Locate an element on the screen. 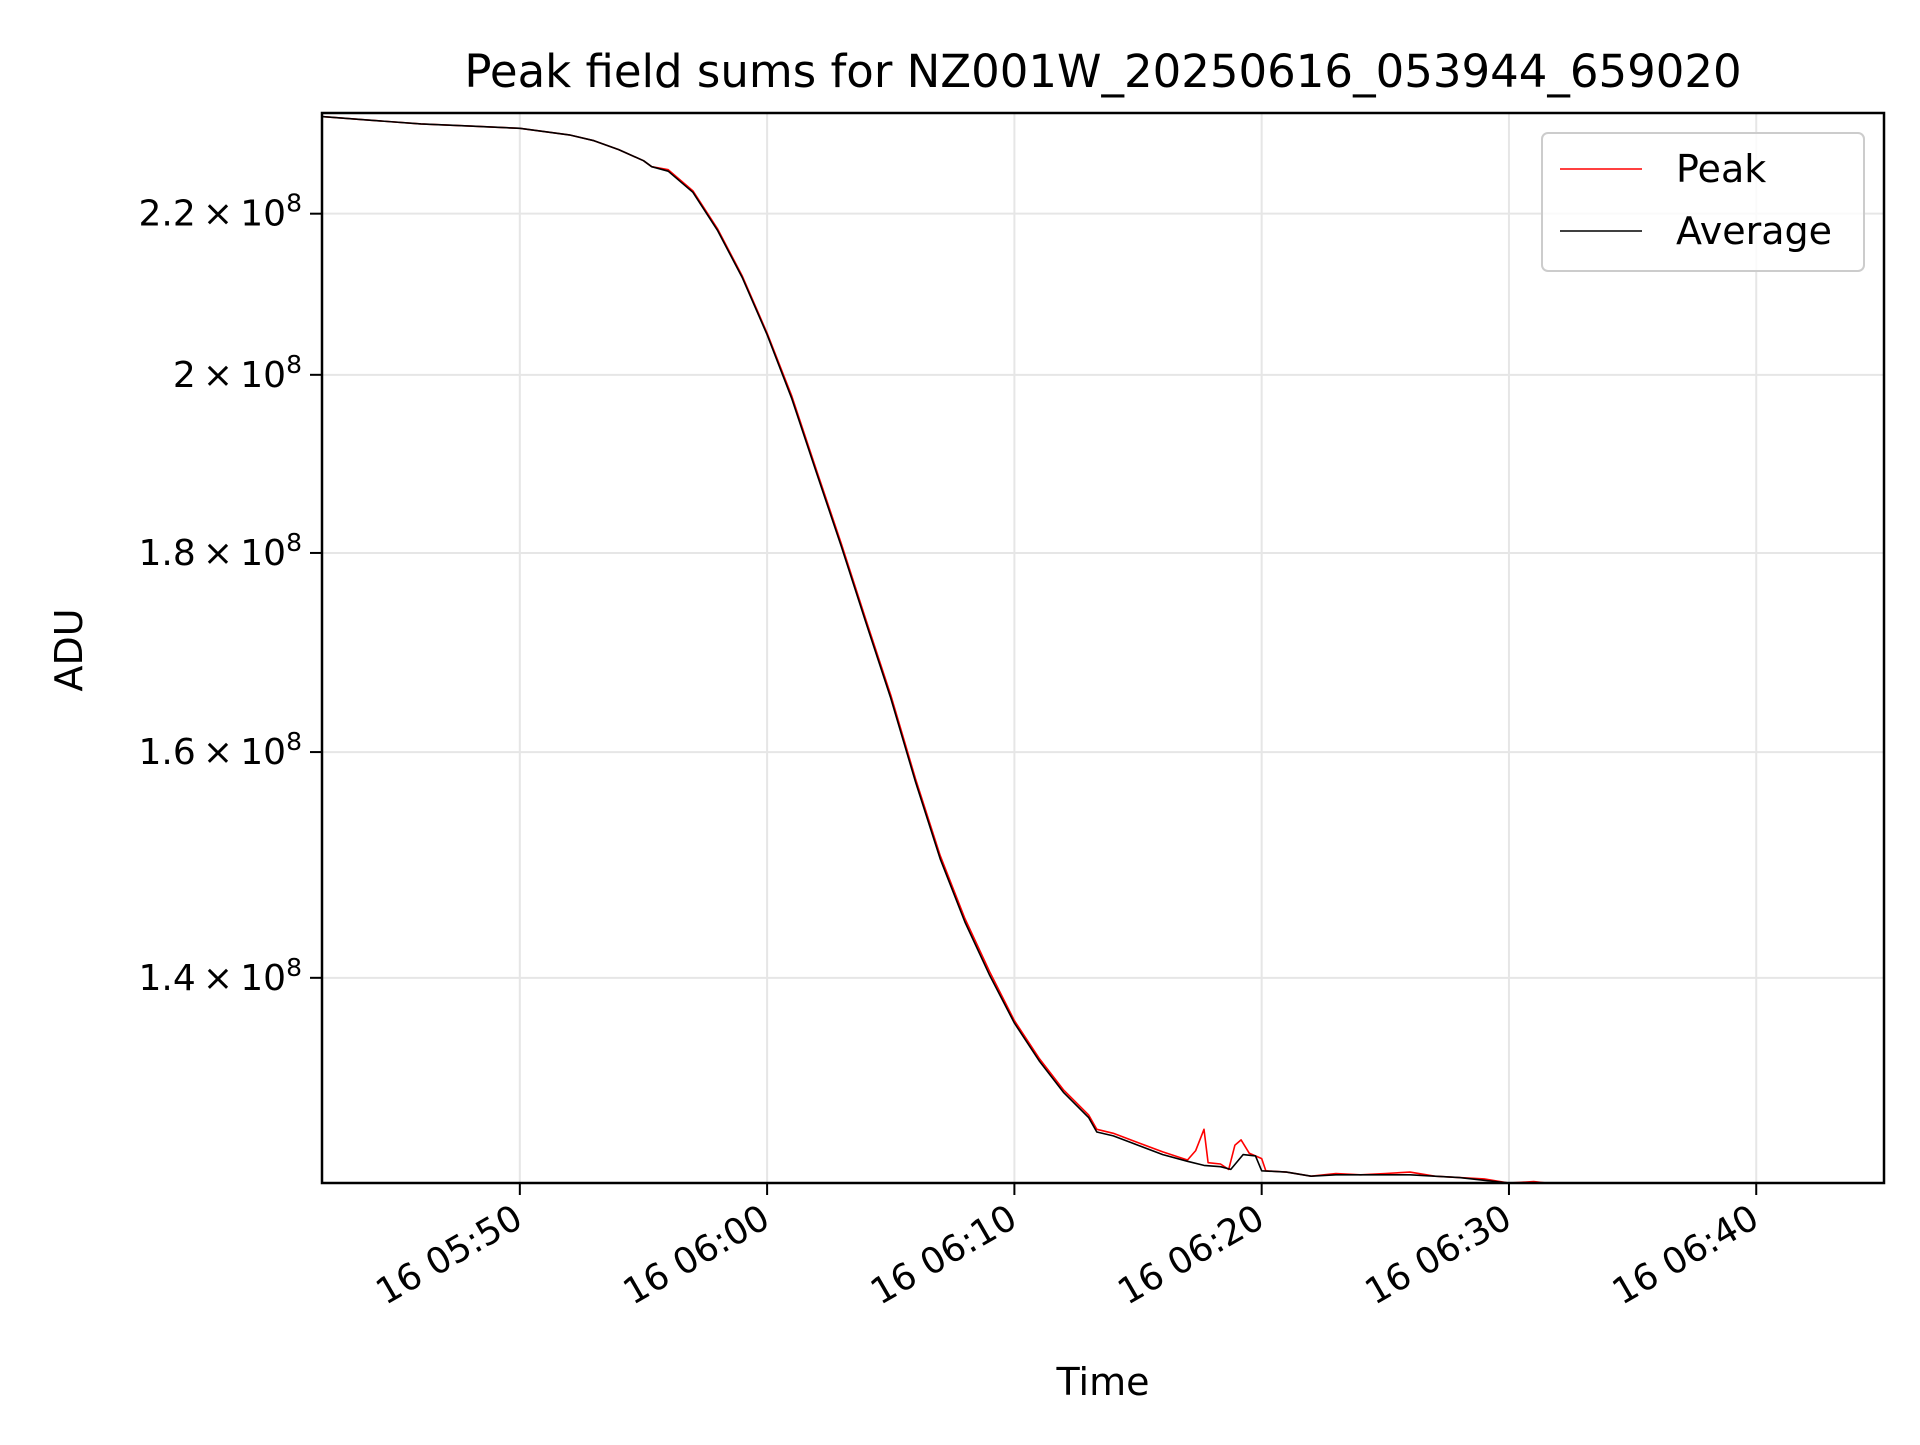 The height and width of the screenshot is (1445, 1920). legend-label-average: Average is located at coordinates (1754, 231).